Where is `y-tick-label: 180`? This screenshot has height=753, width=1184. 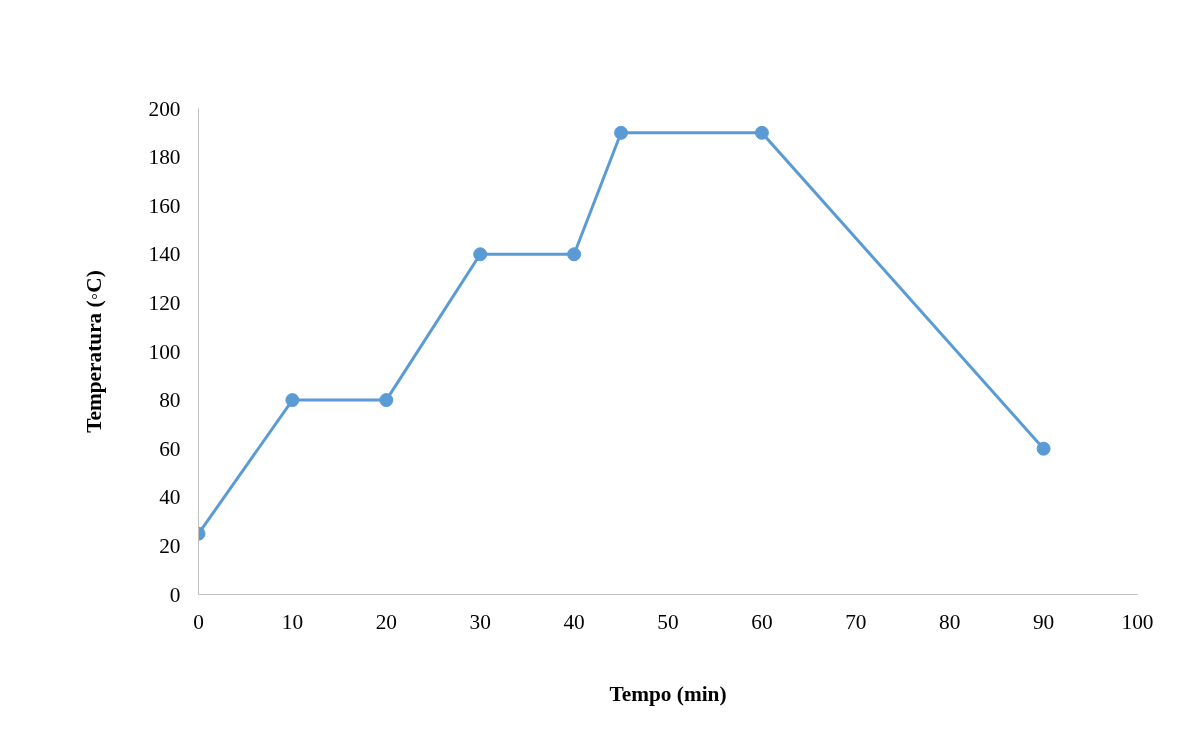
y-tick-label: 180 is located at coordinates (164, 157).